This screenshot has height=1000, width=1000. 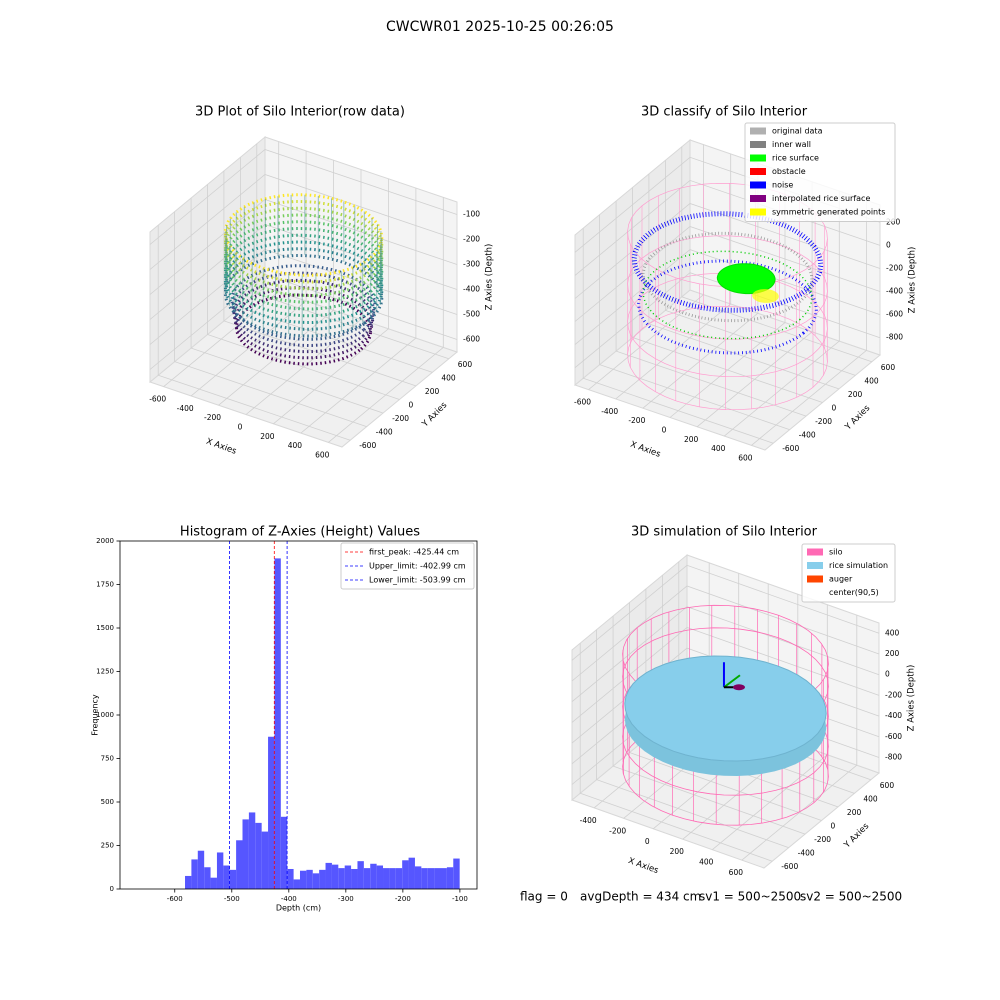 What do you see at coordinates (893, 736) in the screenshot?
I see `z-tick-label: -600` at bounding box center [893, 736].